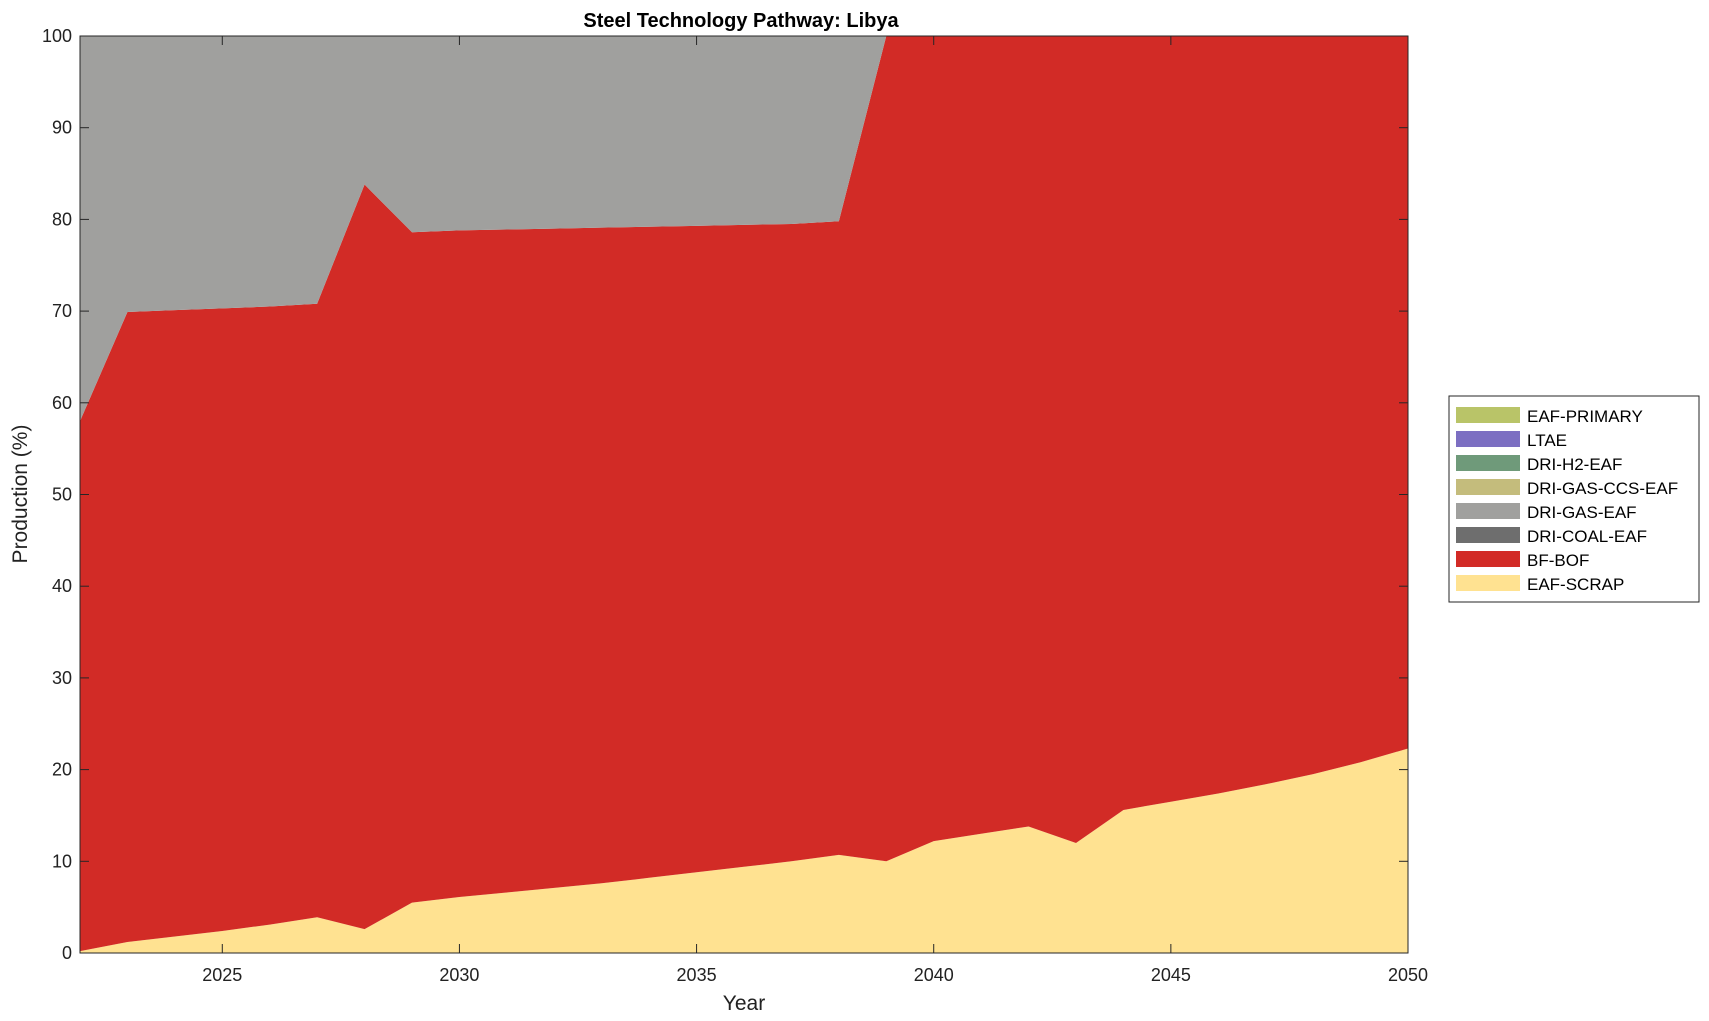 This screenshot has width=1709, height=1021. I want to click on y-tick-label-100: 100, so click(57, 36).